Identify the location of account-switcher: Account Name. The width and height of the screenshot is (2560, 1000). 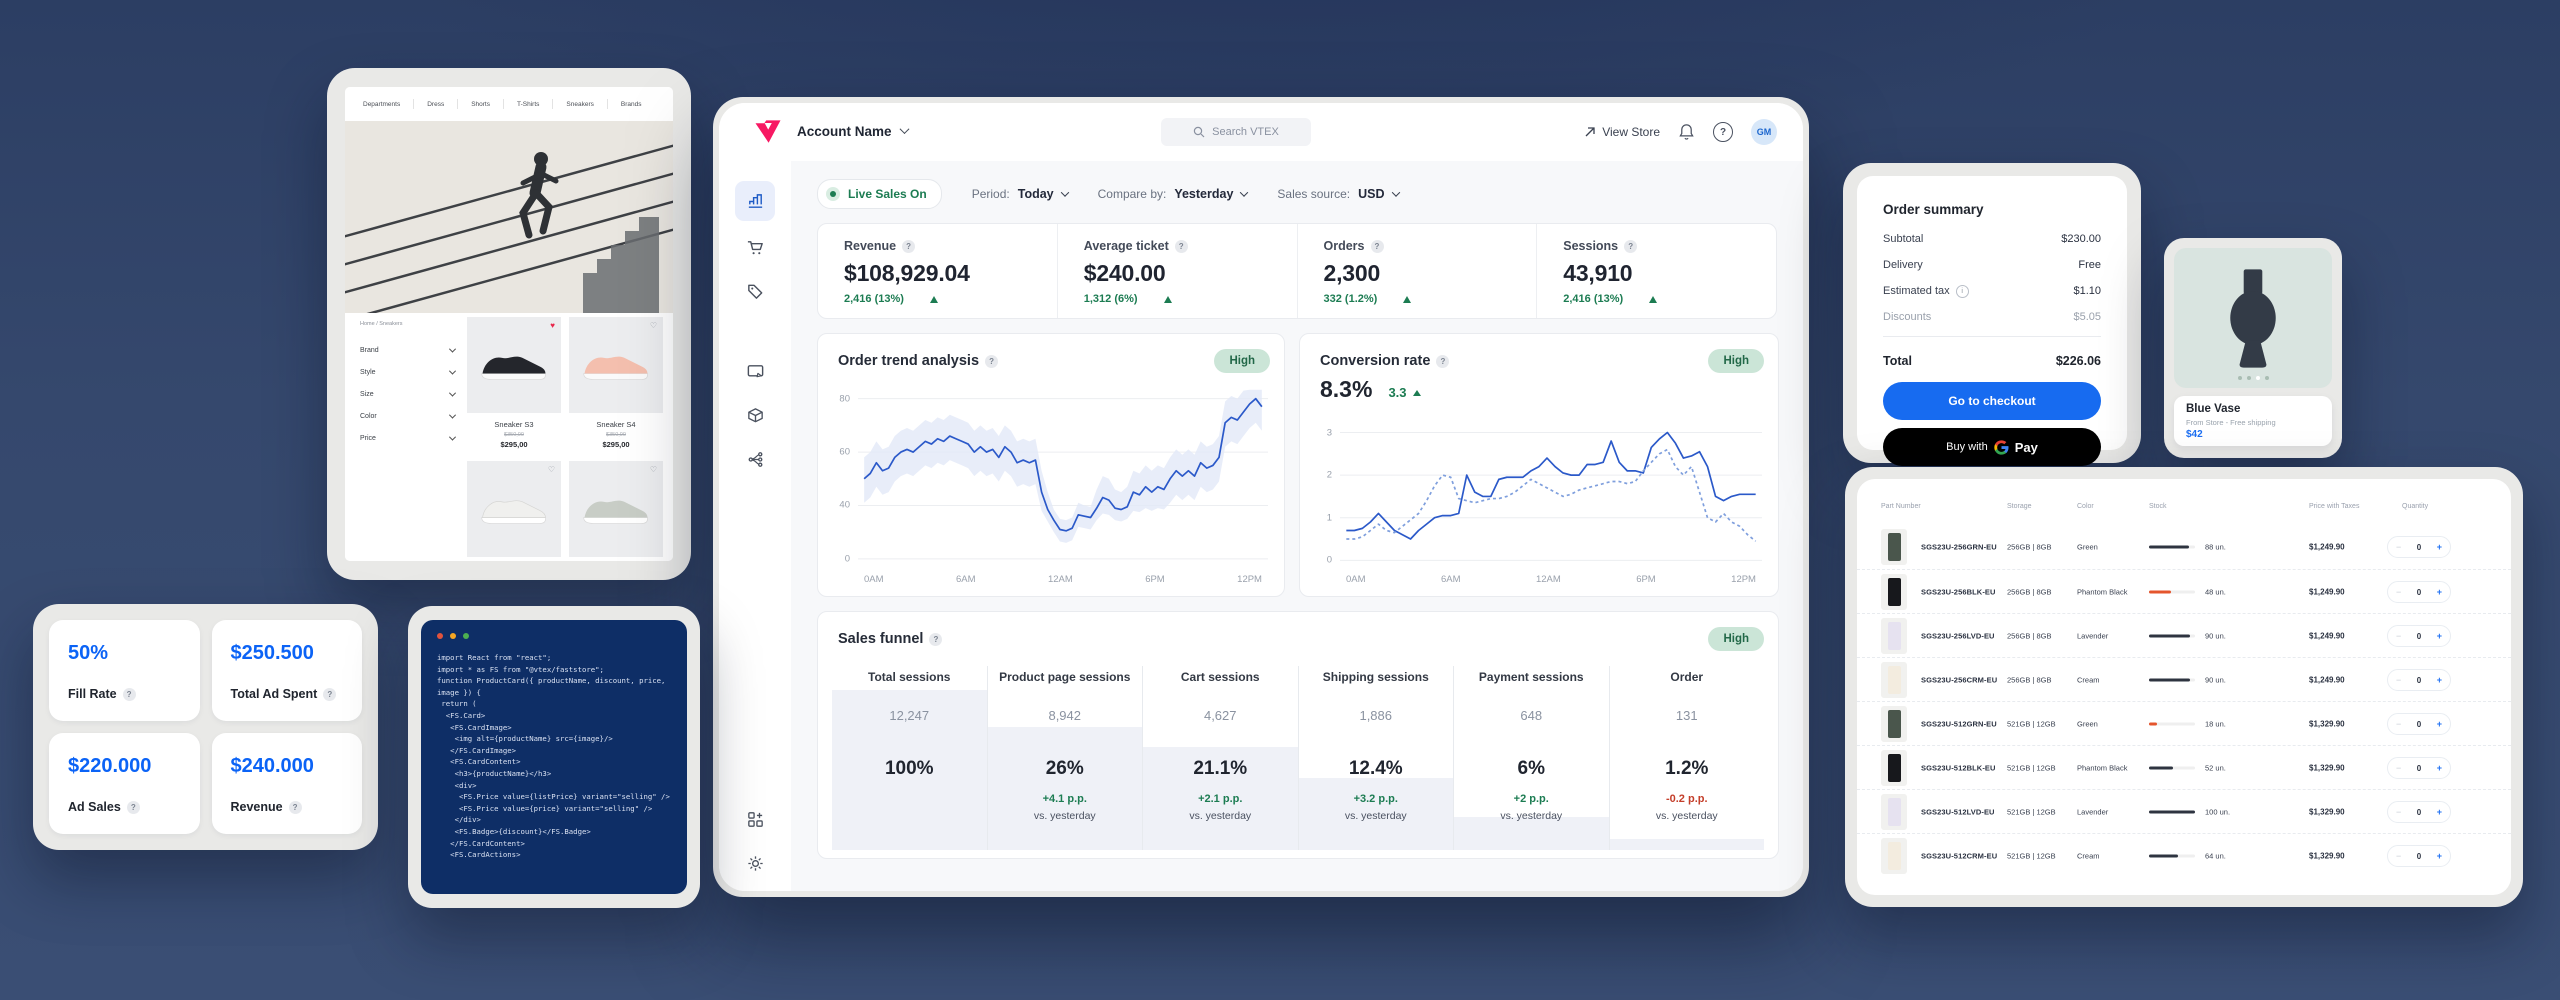
(853, 131).